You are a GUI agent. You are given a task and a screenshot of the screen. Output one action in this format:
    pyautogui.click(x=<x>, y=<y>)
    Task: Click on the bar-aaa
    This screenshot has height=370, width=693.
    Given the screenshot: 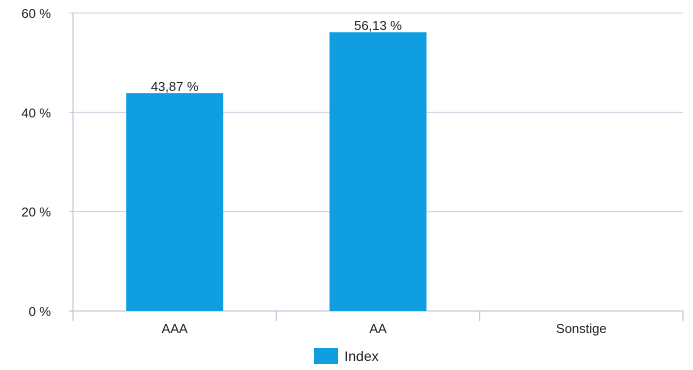 What is the action you would take?
    pyautogui.click(x=175, y=202)
    